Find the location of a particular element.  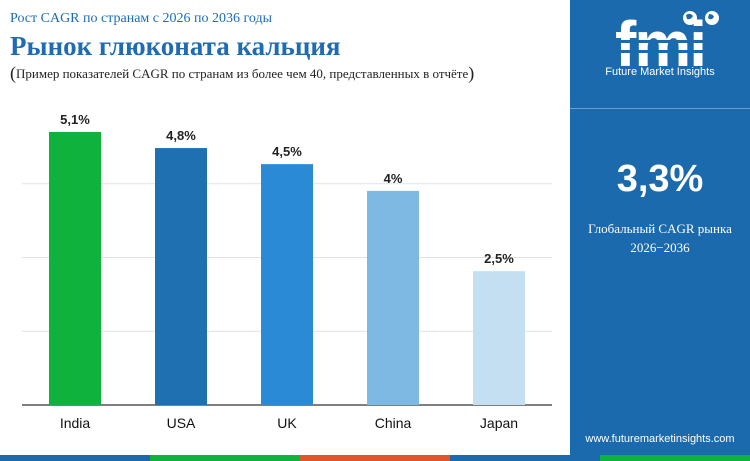

panel-divider is located at coordinates (660, 108).